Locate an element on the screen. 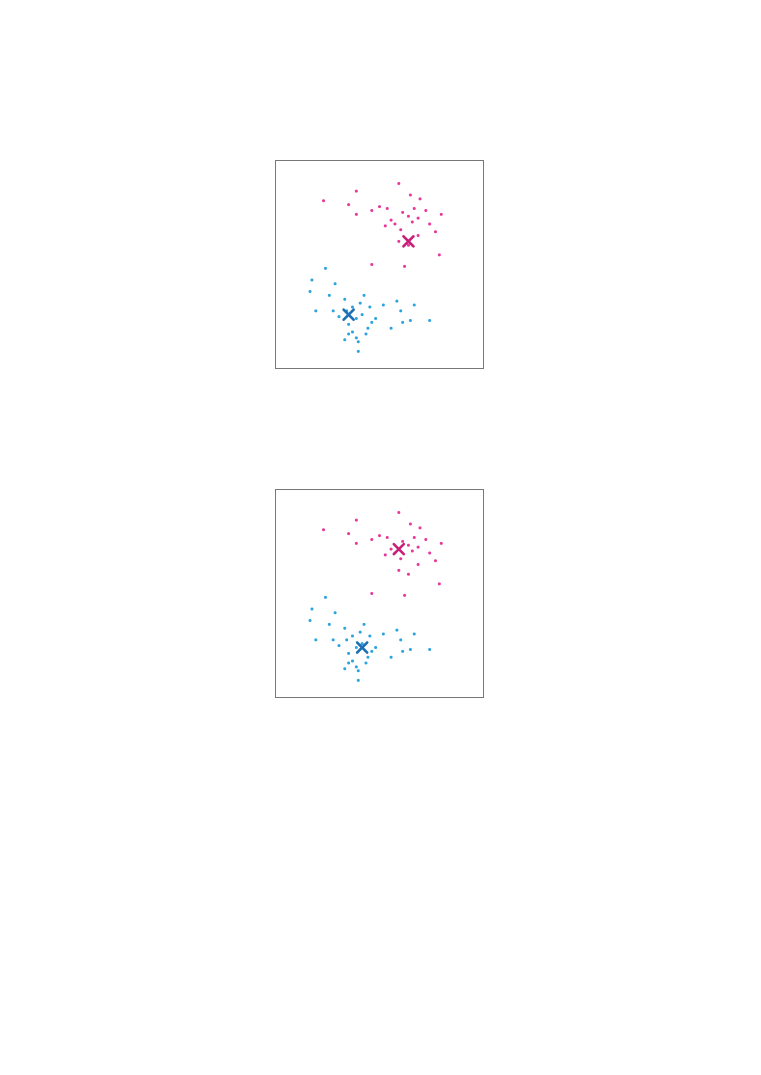 The width and height of the screenshot is (761, 1075). scatter-panel-before-update is located at coordinates (379, 264).